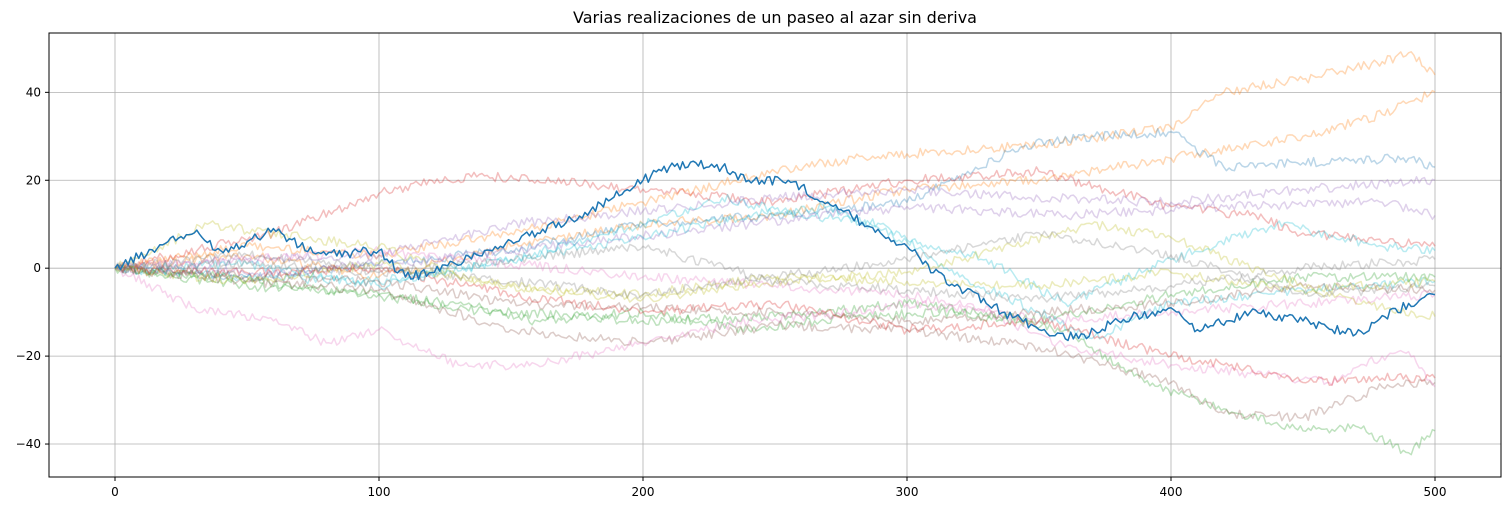  I want to click on x-tick-label: 500, so click(1435, 492).